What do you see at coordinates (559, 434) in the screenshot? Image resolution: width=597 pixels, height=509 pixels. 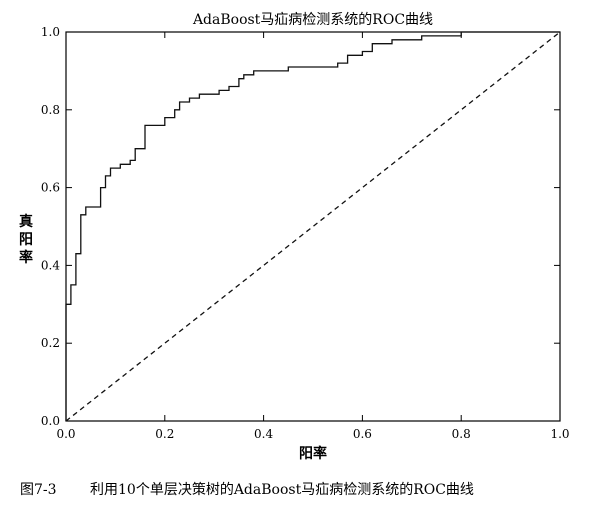 I see `x-tick-label: 1.0` at bounding box center [559, 434].